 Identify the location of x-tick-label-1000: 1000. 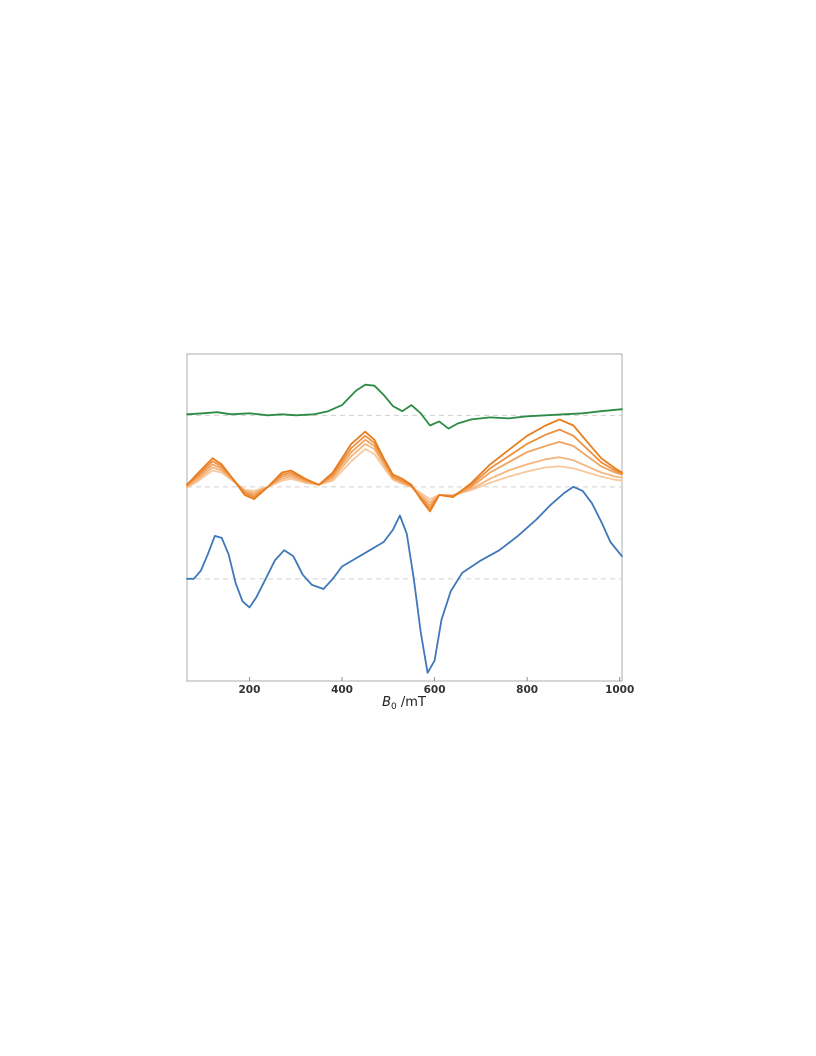
(619, 690).